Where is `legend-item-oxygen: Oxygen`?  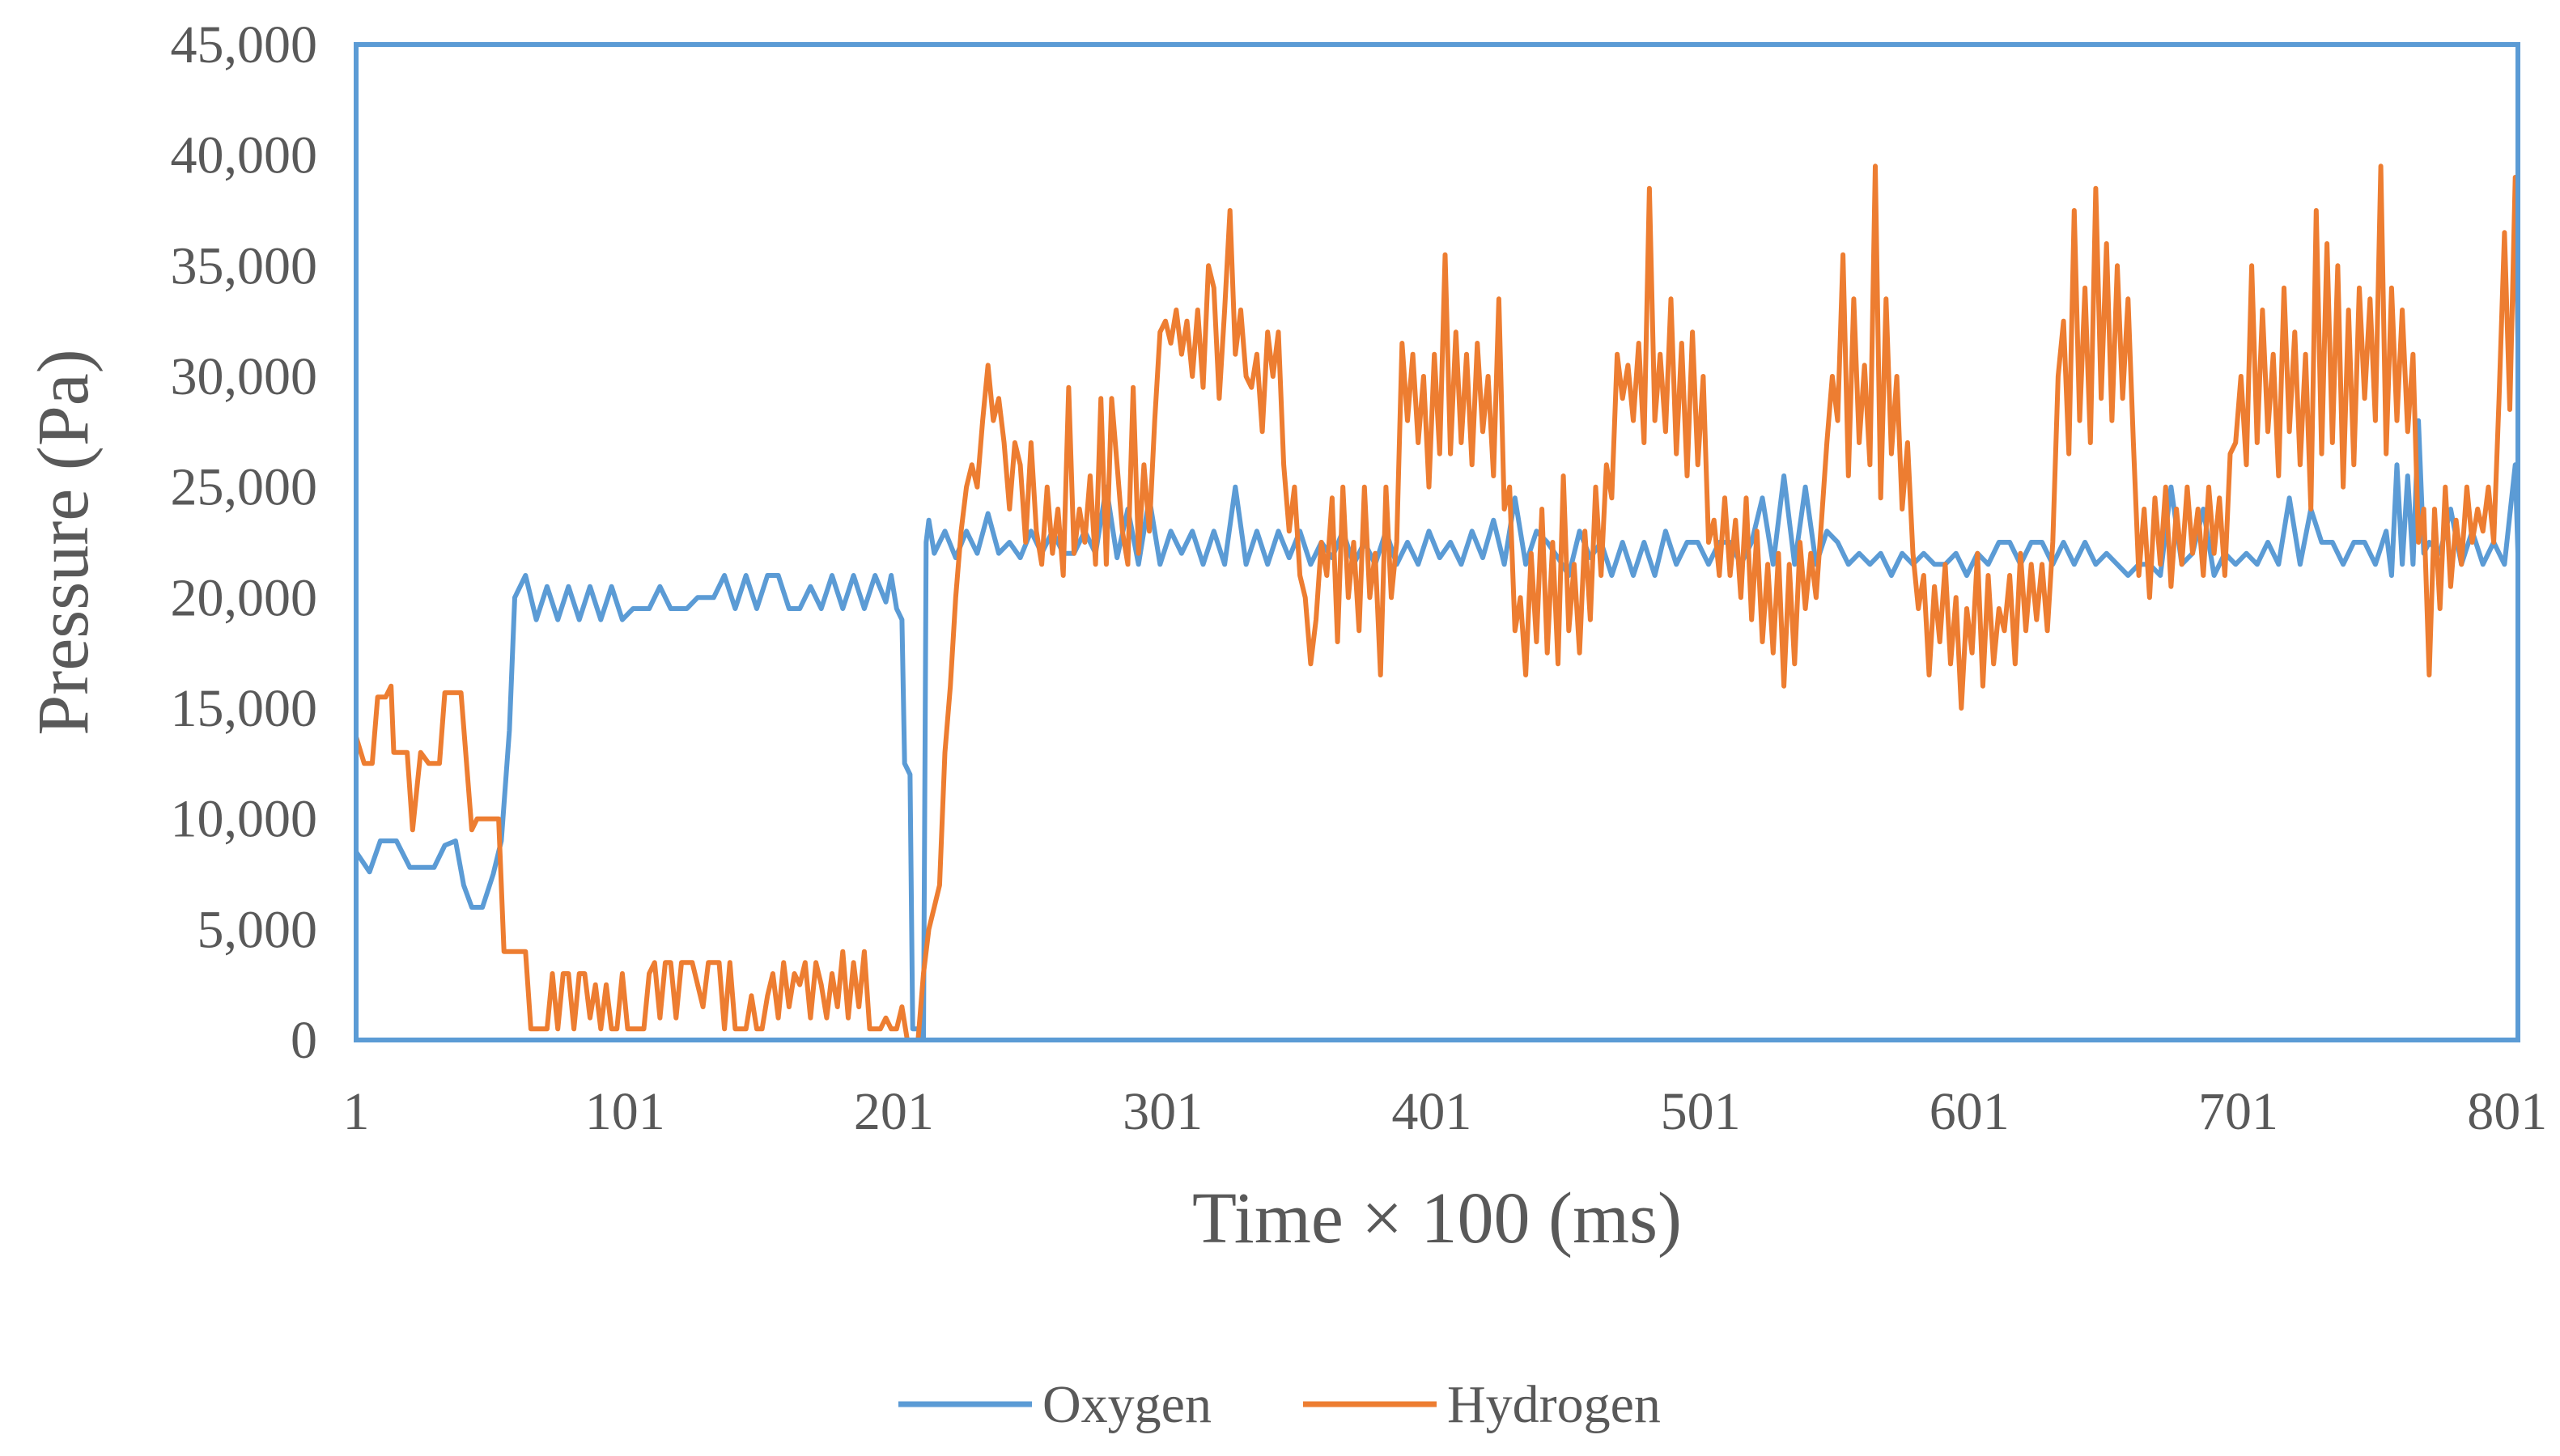 legend-item-oxygen: Oxygen is located at coordinates (1055, 1404).